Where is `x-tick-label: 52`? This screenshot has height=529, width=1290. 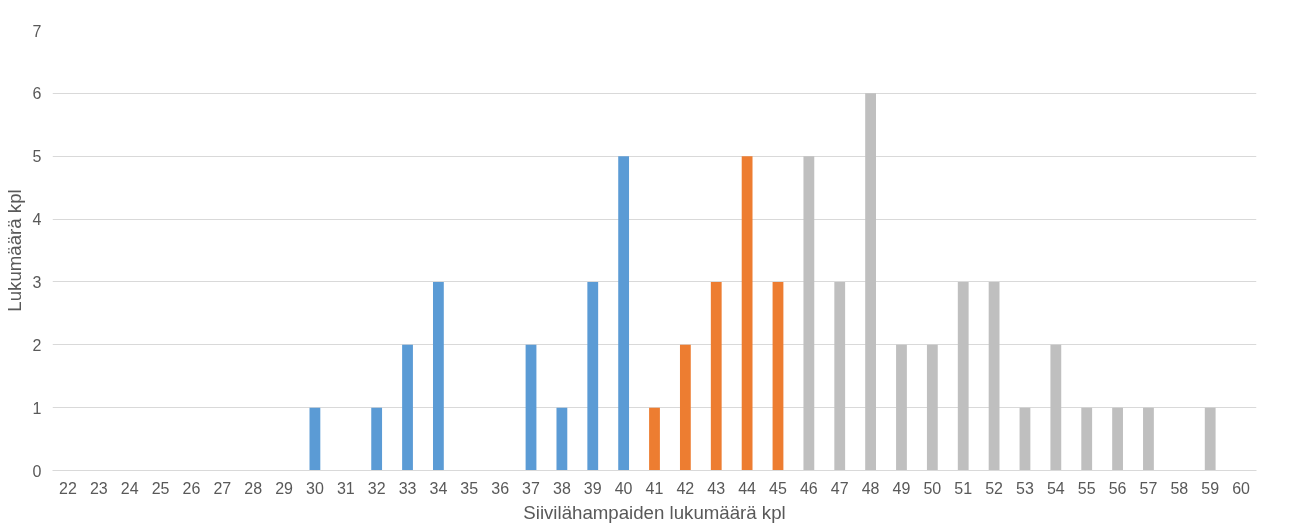
x-tick-label: 52 is located at coordinates (994, 488).